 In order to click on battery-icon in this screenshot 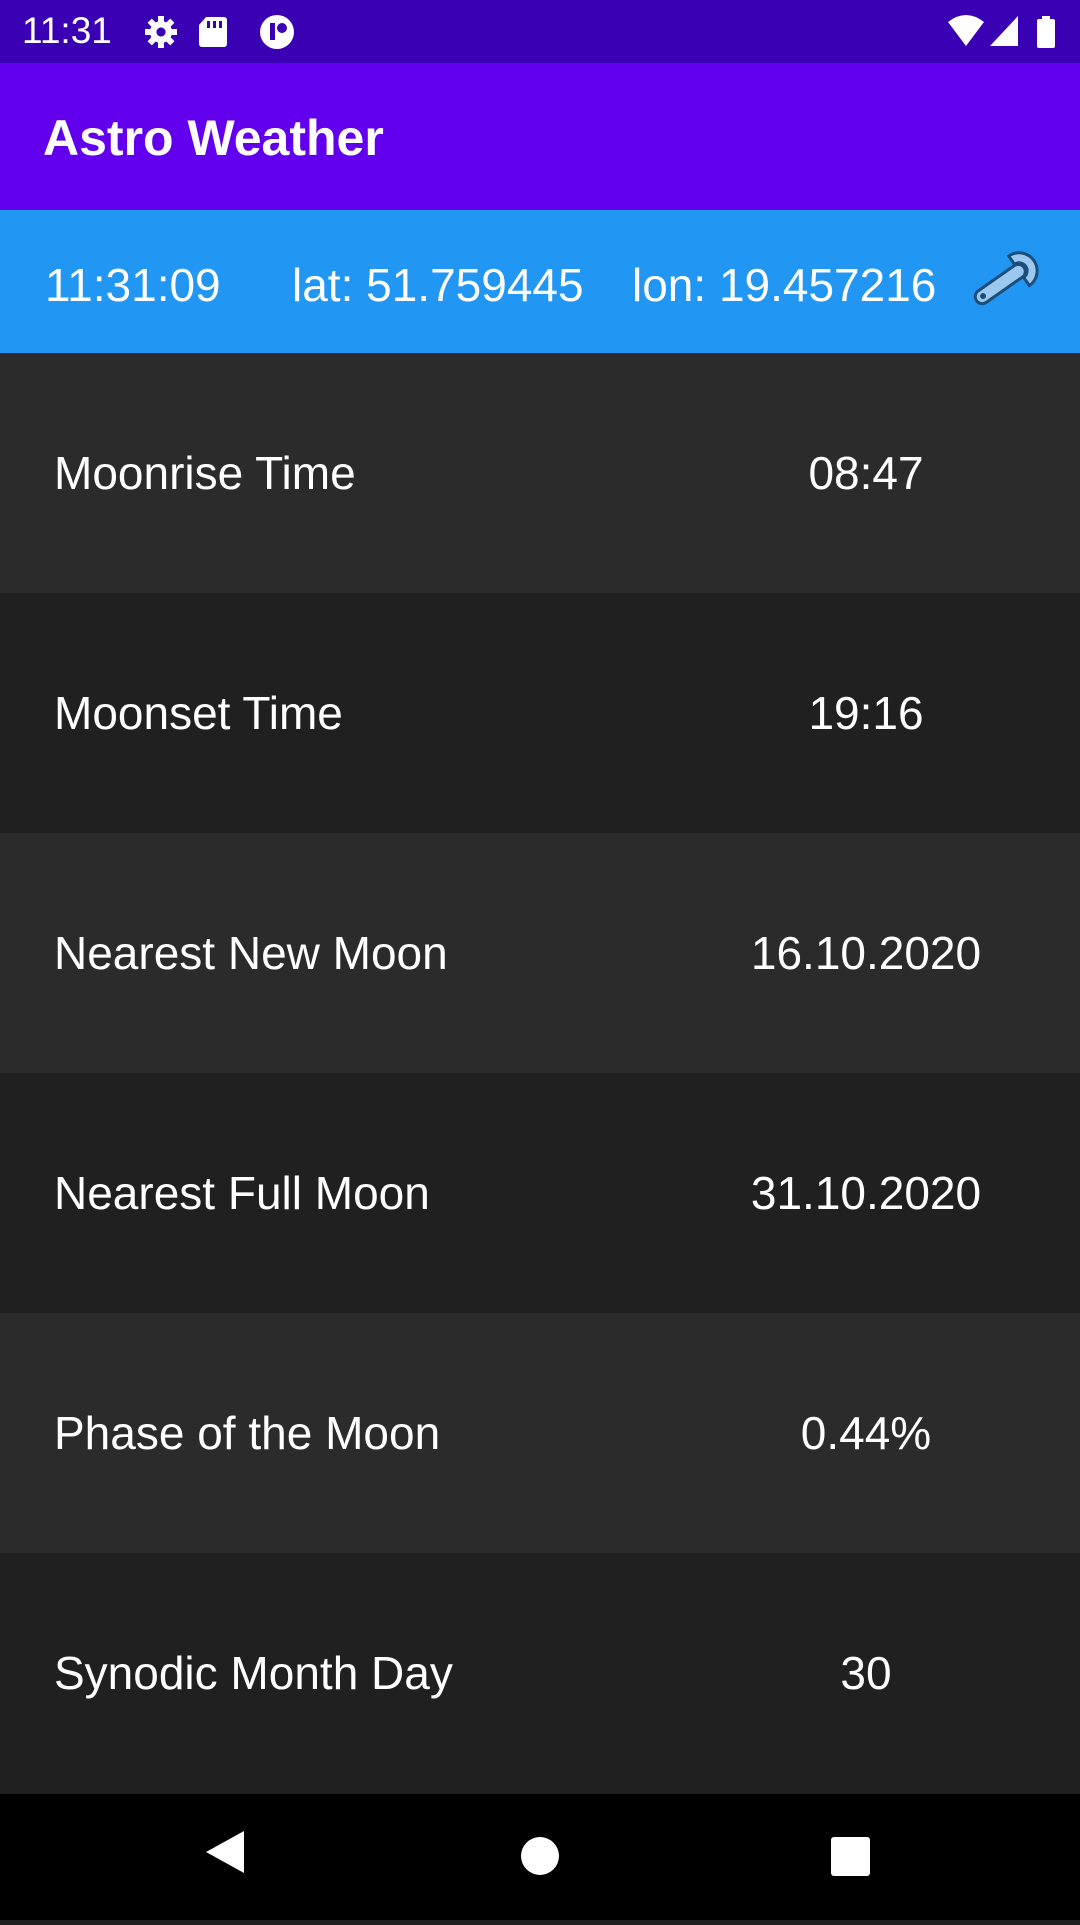, I will do `click(1046, 32)`.